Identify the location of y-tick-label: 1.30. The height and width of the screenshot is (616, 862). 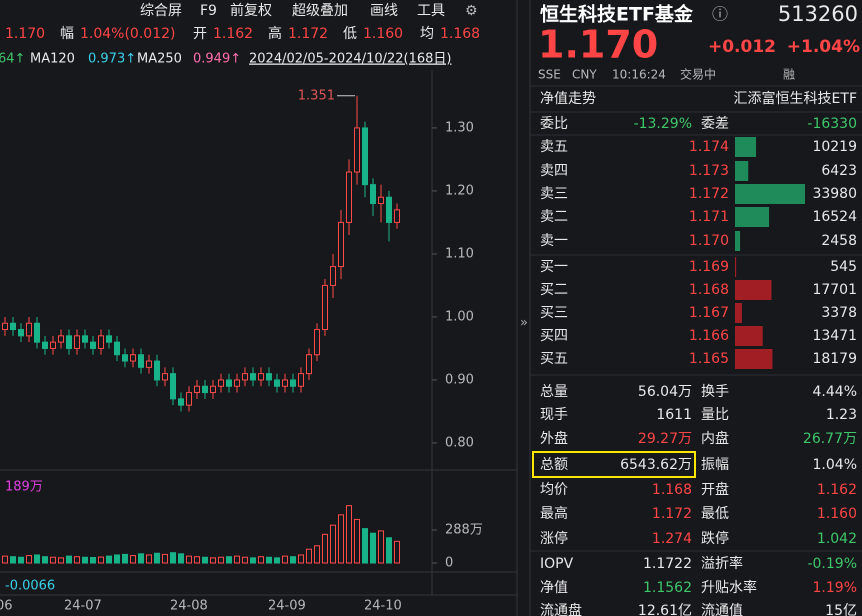
(459, 127).